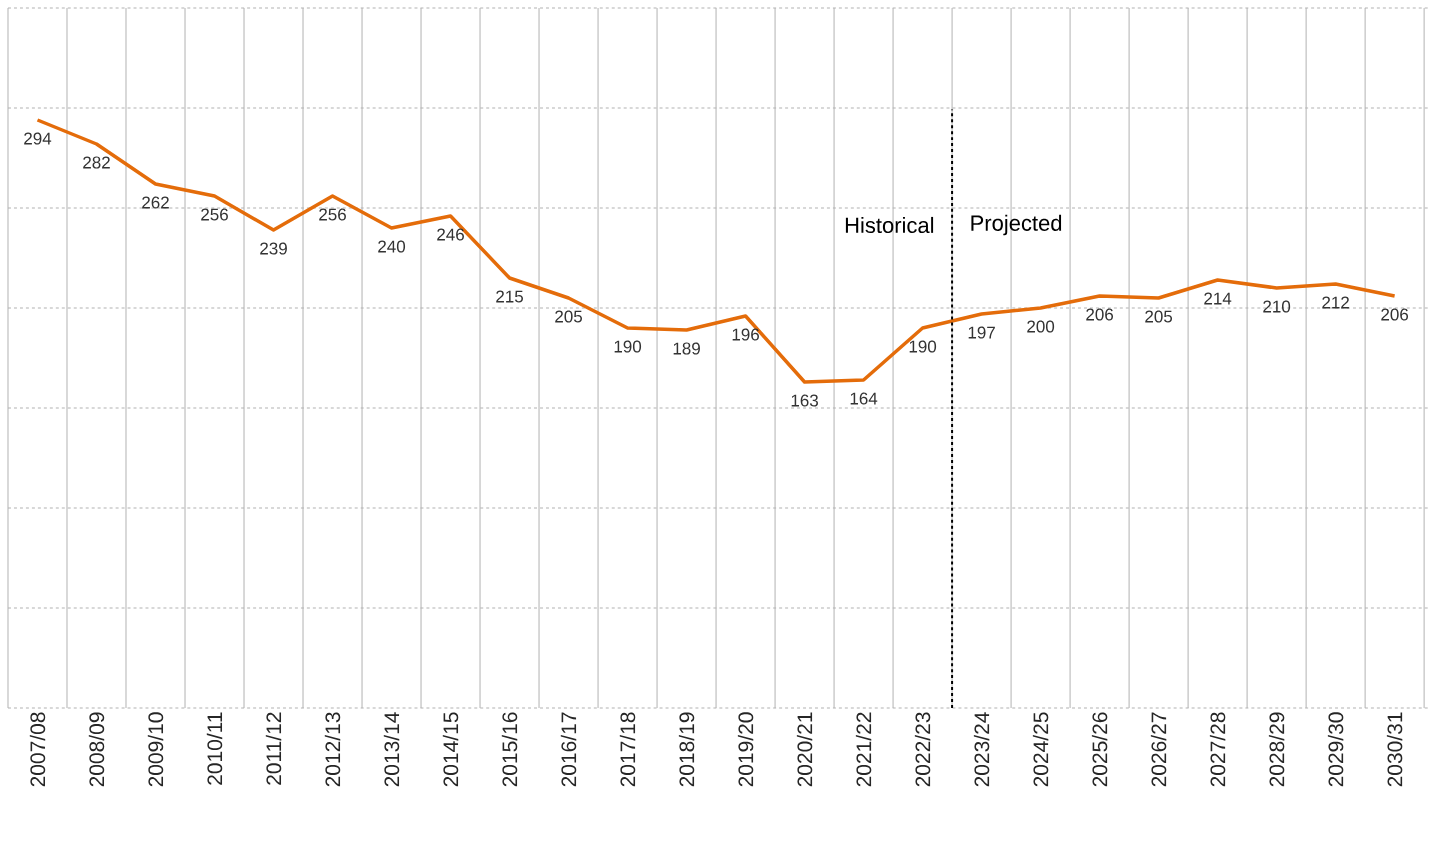  What do you see at coordinates (889, 225) in the screenshot?
I see `annotation: Historical` at bounding box center [889, 225].